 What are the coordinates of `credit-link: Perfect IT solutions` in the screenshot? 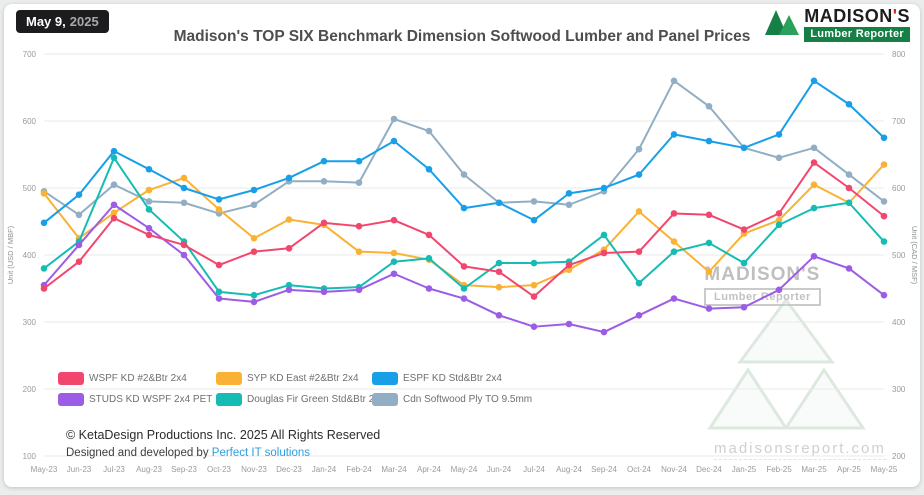 It's located at (261, 453).